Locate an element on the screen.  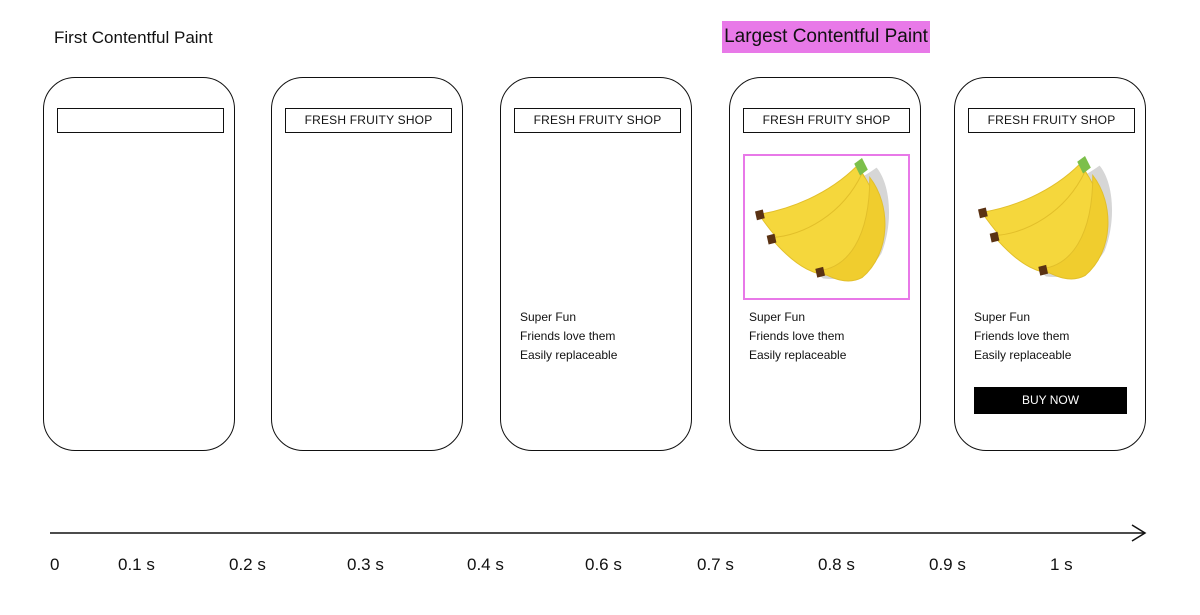
timeline-tick: 0.4 s is located at coordinates (485, 564).